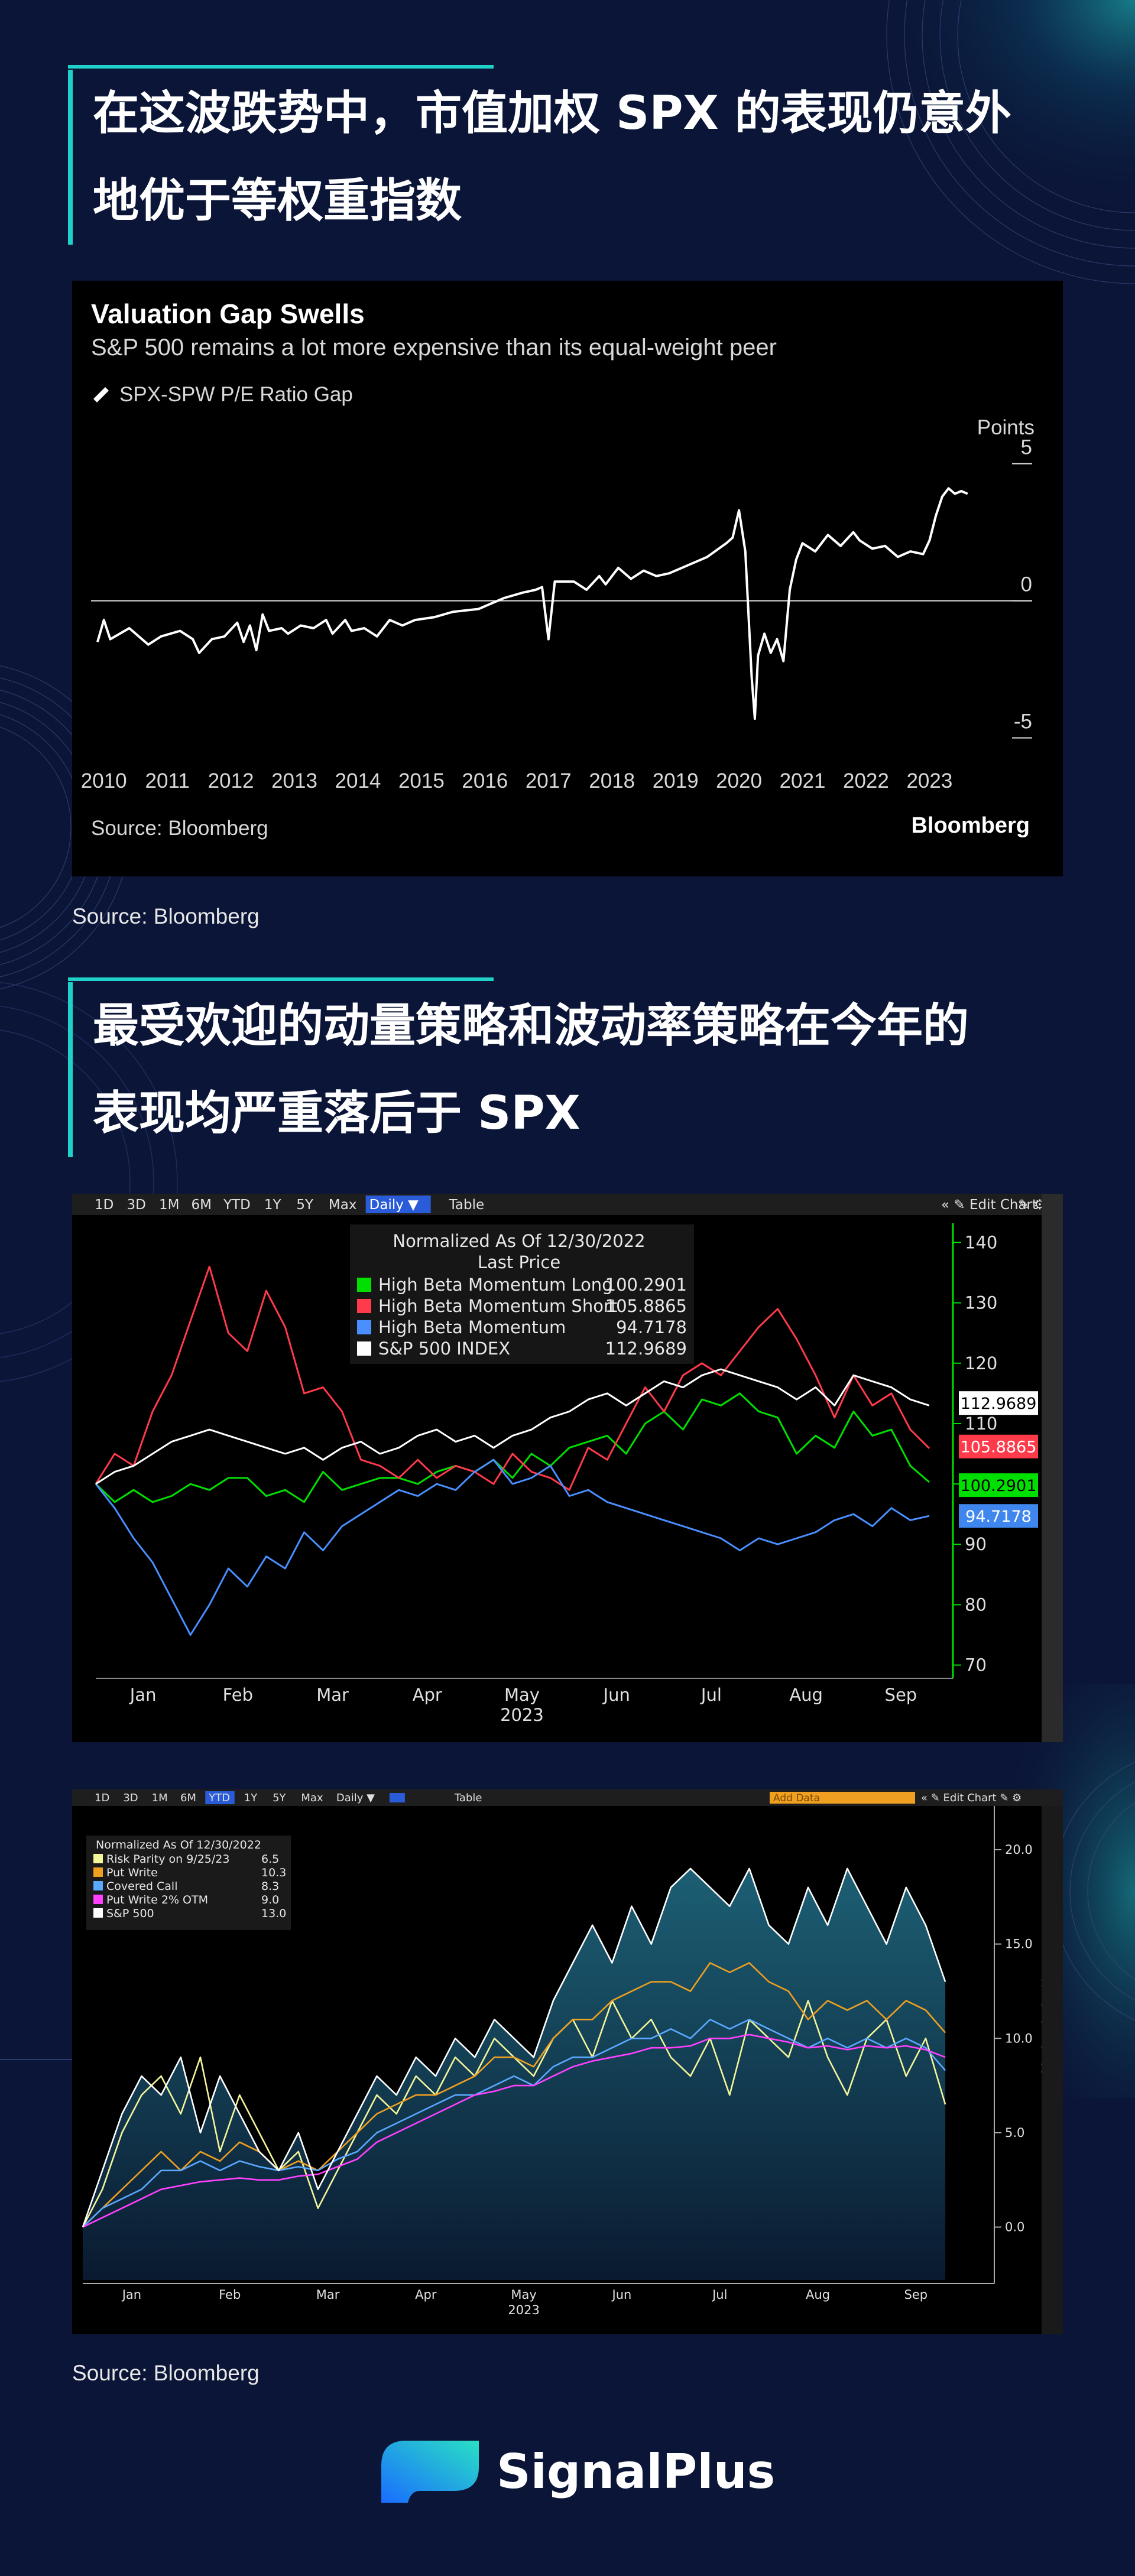 Image resolution: width=1135 pixels, height=2576 pixels. What do you see at coordinates (1027, 447) in the screenshot?
I see `y-tick-label: 5` at bounding box center [1027, 447].